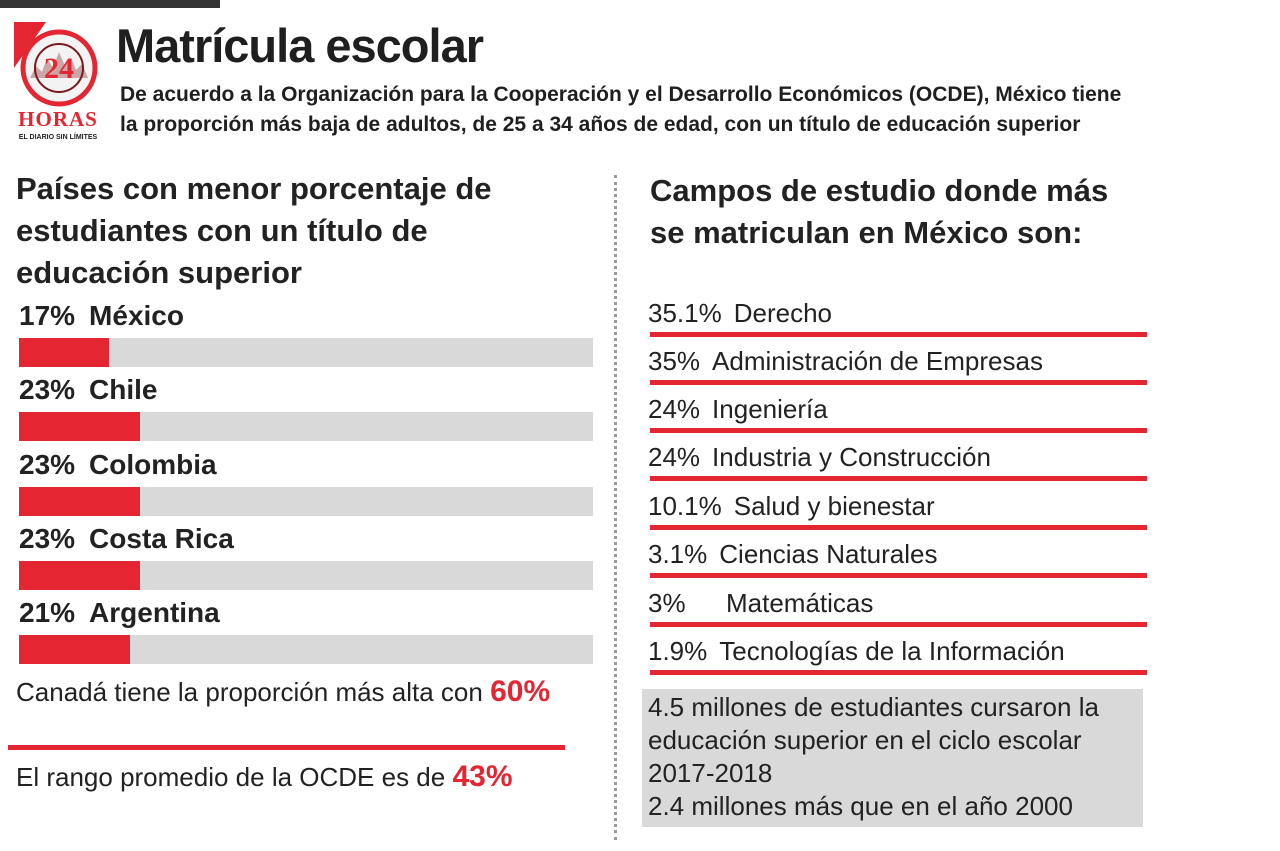  I want to click on canada-note-value: 60%, so click(520, 691).